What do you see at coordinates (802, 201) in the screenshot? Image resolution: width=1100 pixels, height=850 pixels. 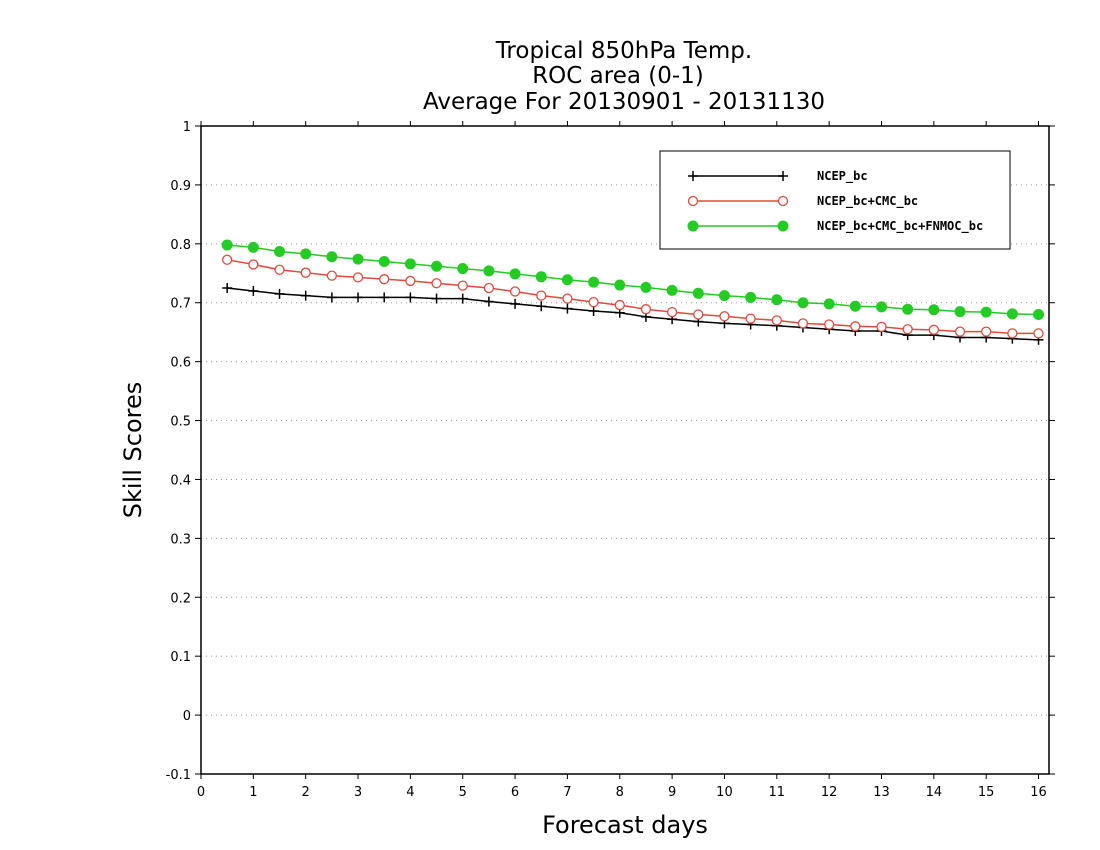 I see `legend-item: NCEP_bc+CMC_bc` at bounding box center [802, 201].